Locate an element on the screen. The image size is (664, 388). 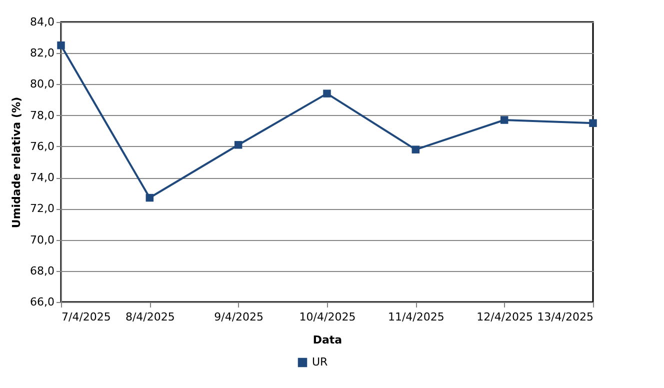
x-tick-label: 7/4/2025 is located at coordinates (86, 317).